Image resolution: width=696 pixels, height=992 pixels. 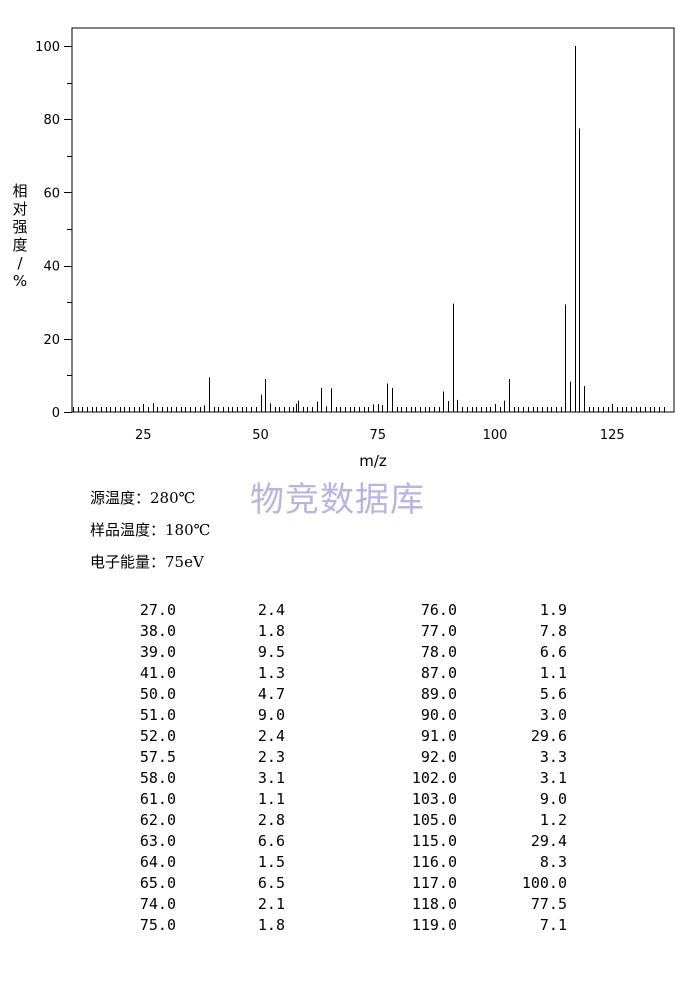 I want to click on table-row: 57.5 2.3, so click(x=348, y=757).